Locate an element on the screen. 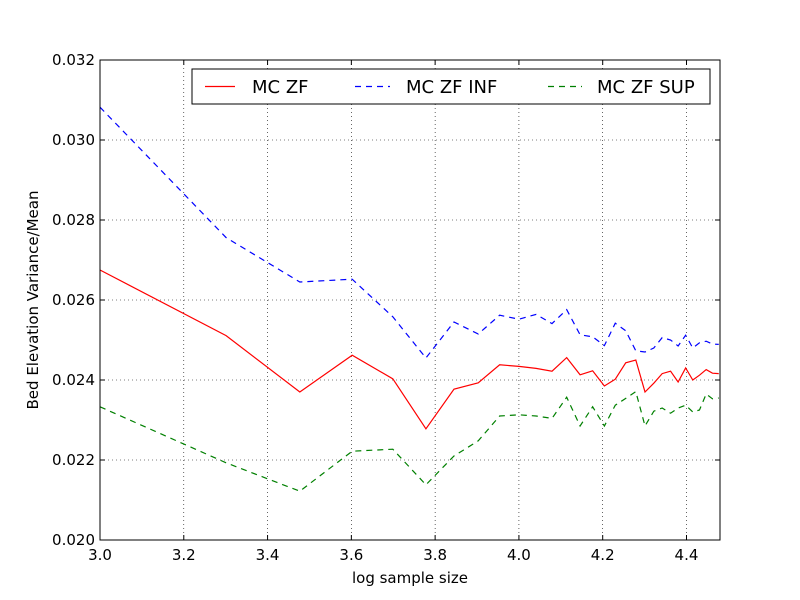 This screenshot has height=600, width=800. y-axis-title: Bed Elevation Variance/Mean is located at coordinates (33, 300).